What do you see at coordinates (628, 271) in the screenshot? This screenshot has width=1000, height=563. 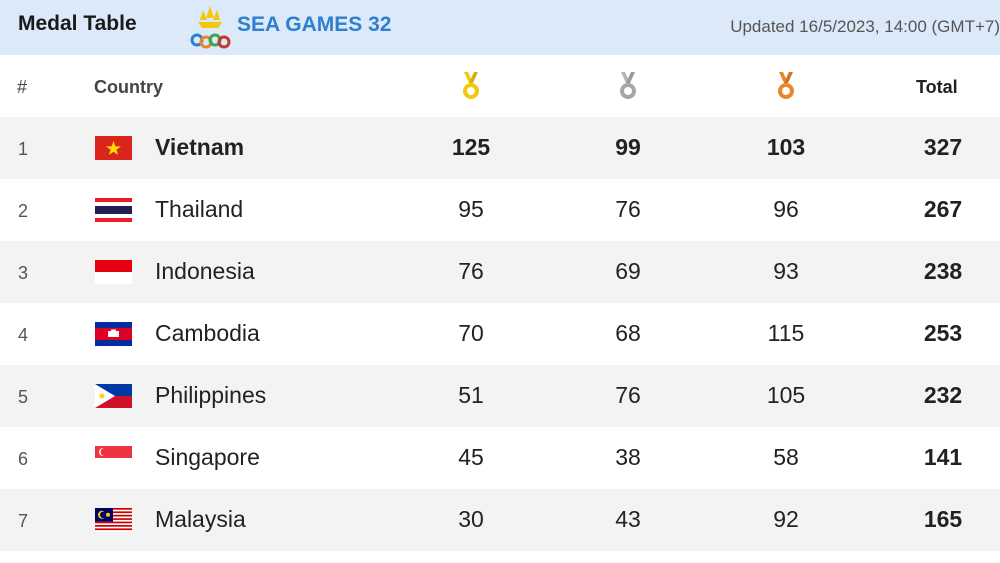 I see `silver-count: 69` at bounding box center [628, 271].